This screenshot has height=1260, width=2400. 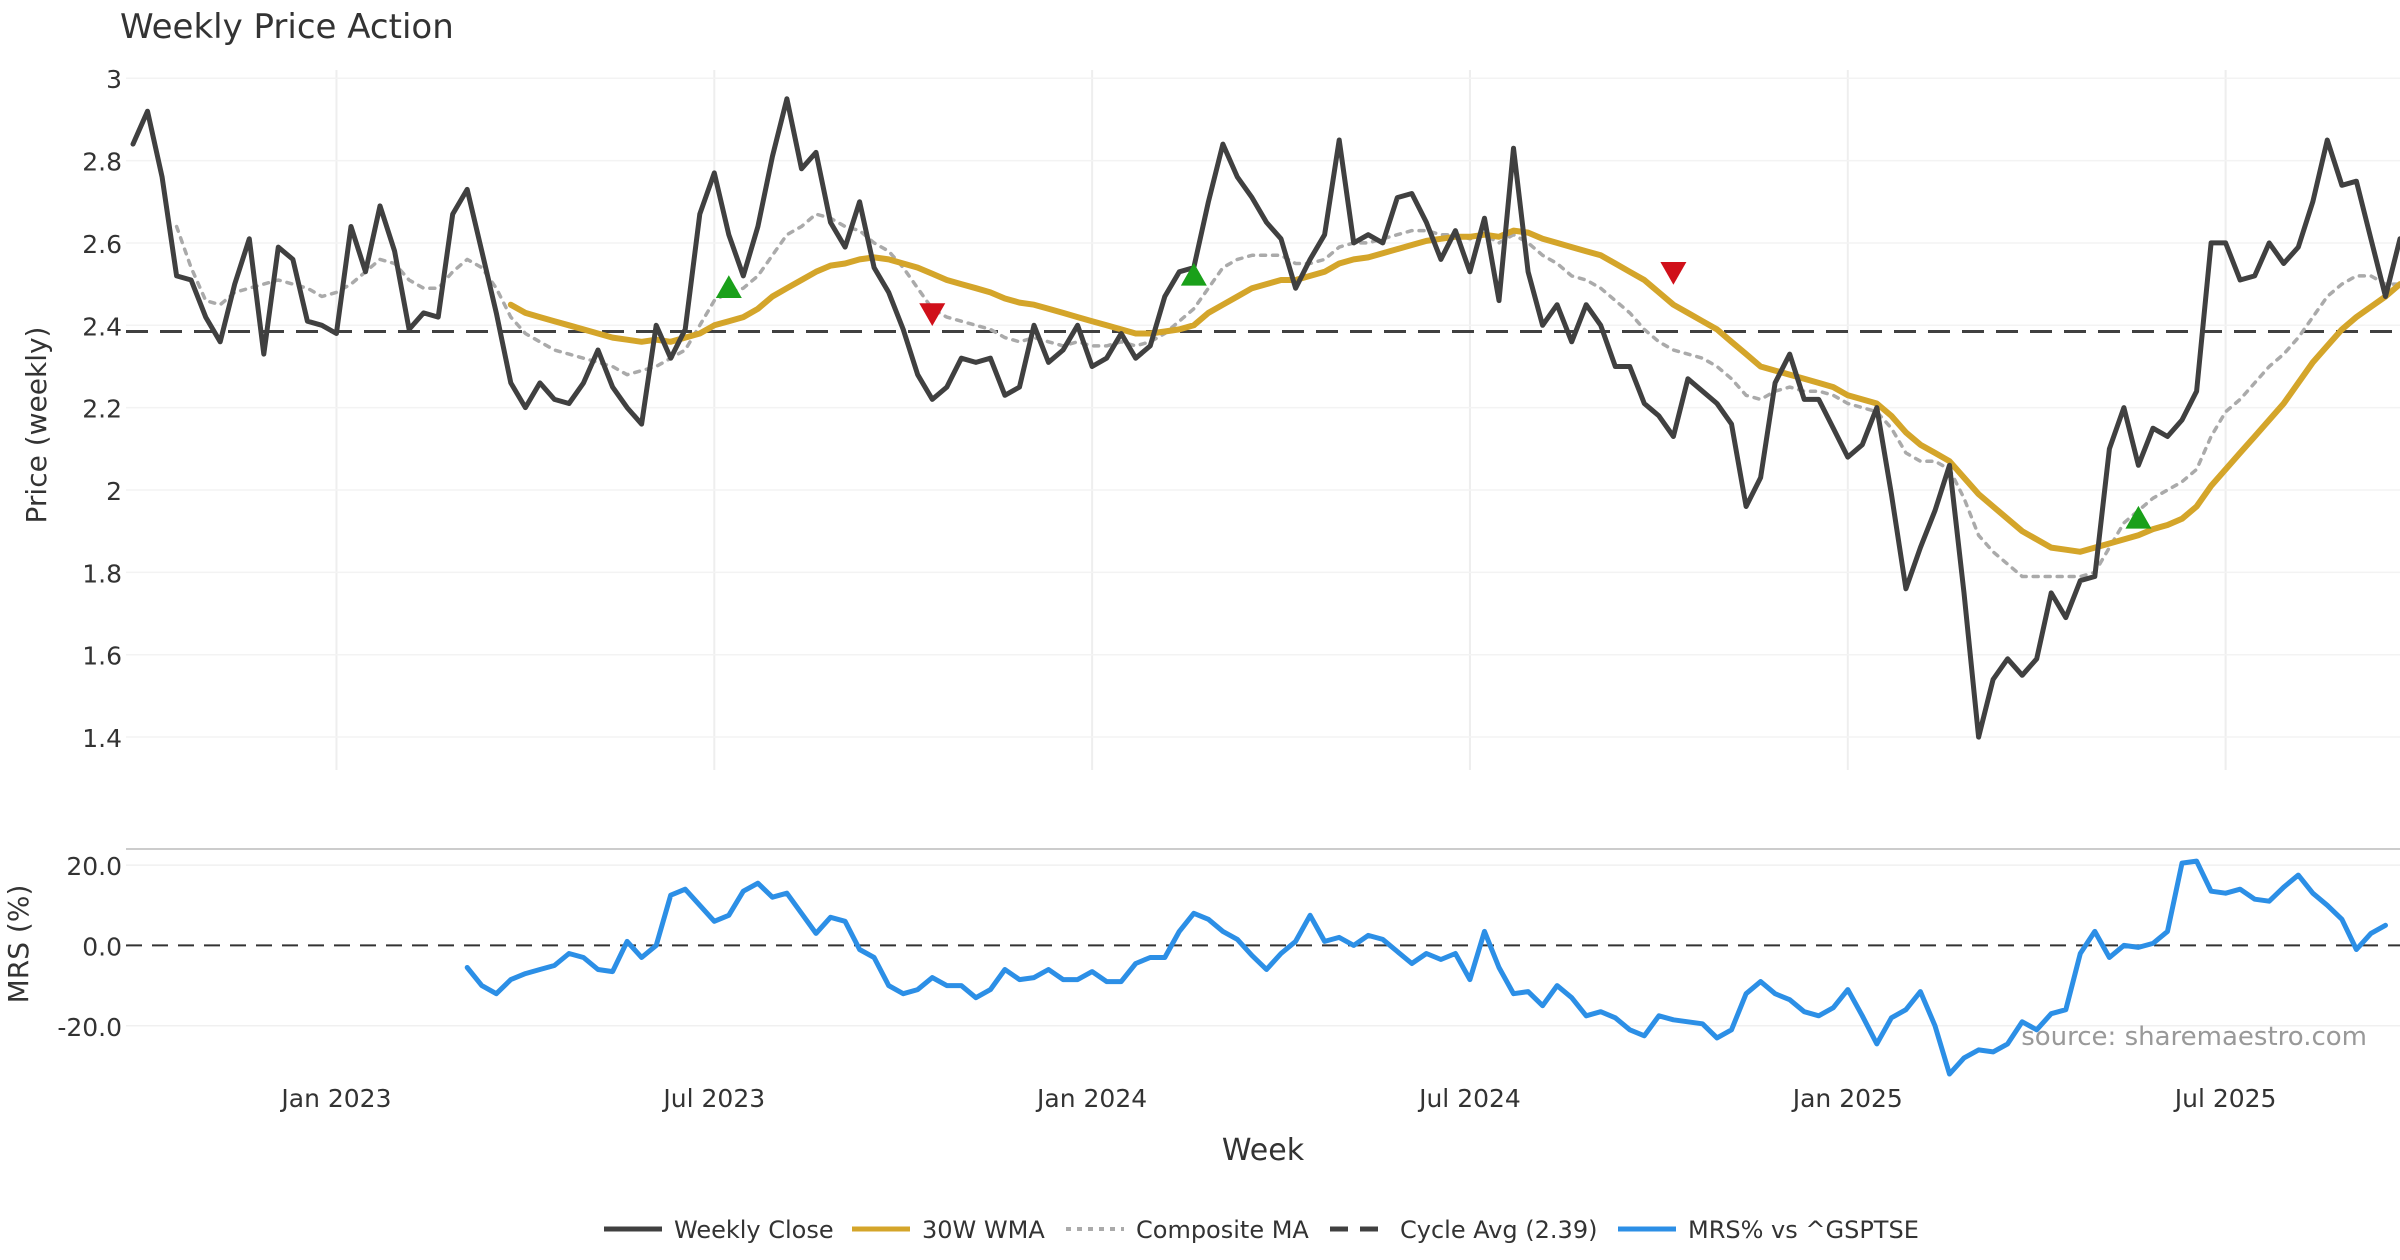 What do you see at coordinates (102, 946) in the screenshot?
I see `mrs-y-tick: 0.0` at bounding box center [102, 946].